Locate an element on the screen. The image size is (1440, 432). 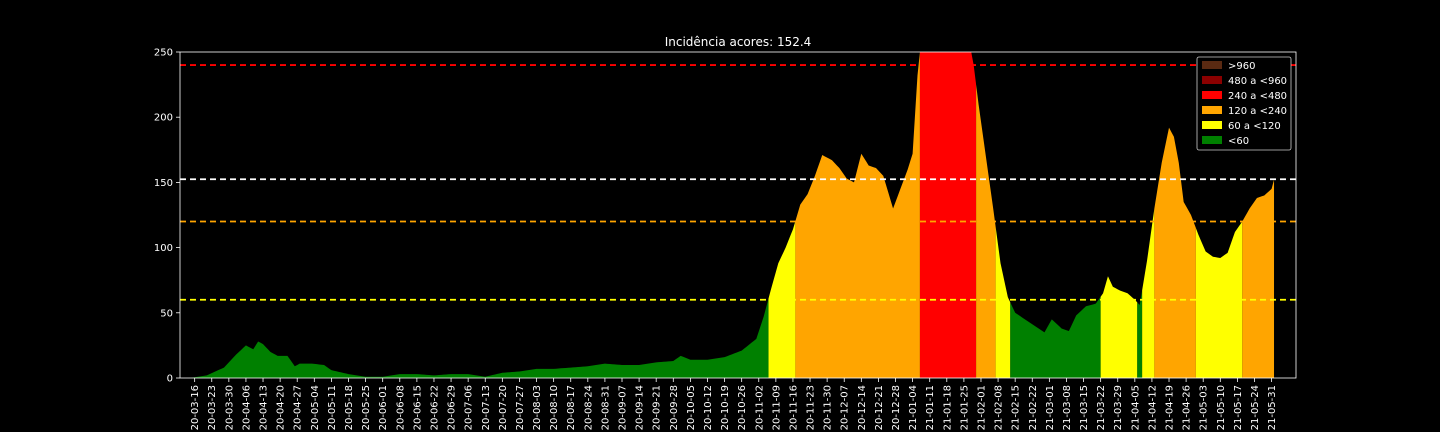
x-tick-label: 20-08-17 is located at coordinates (571, 407).